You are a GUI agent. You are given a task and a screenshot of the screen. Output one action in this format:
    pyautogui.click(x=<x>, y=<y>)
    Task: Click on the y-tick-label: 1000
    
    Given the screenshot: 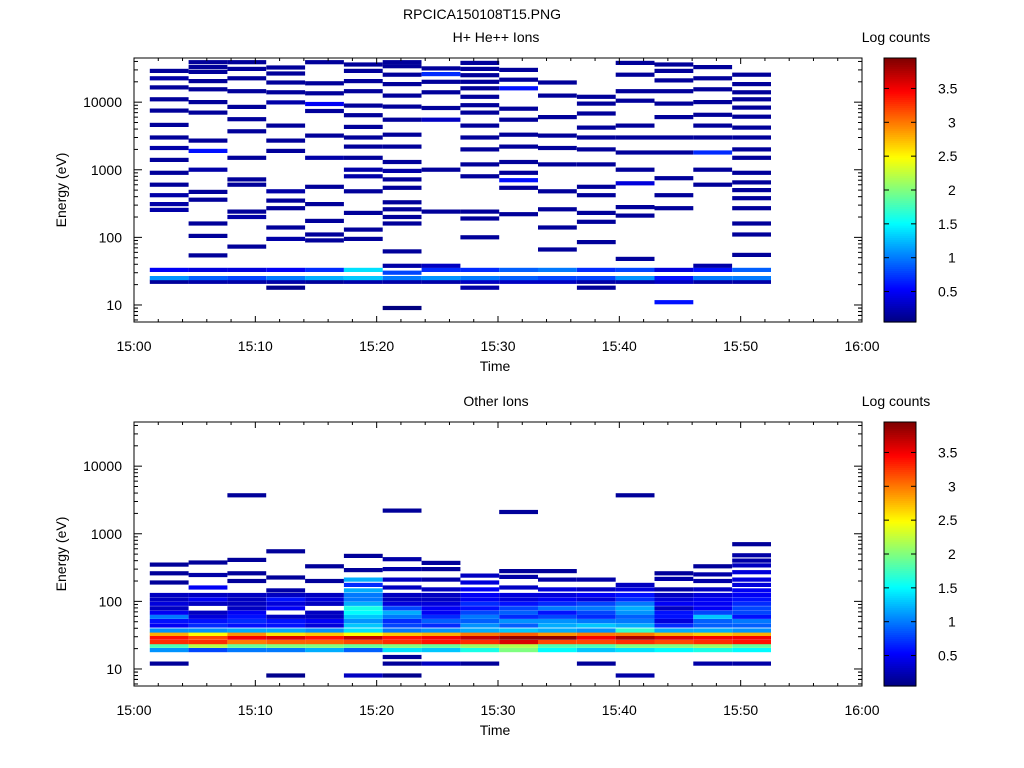 What is the action you would take?
    pyautogui.click(x=106, y=170)
    